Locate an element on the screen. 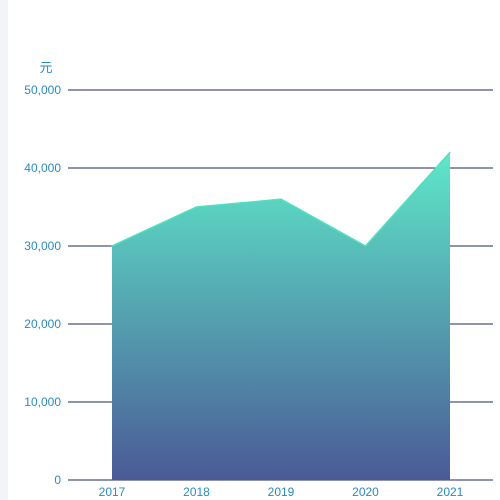  x-axis-ticks: 2017 2018 2019 2020 2021 is located at coordinates (281, 492).